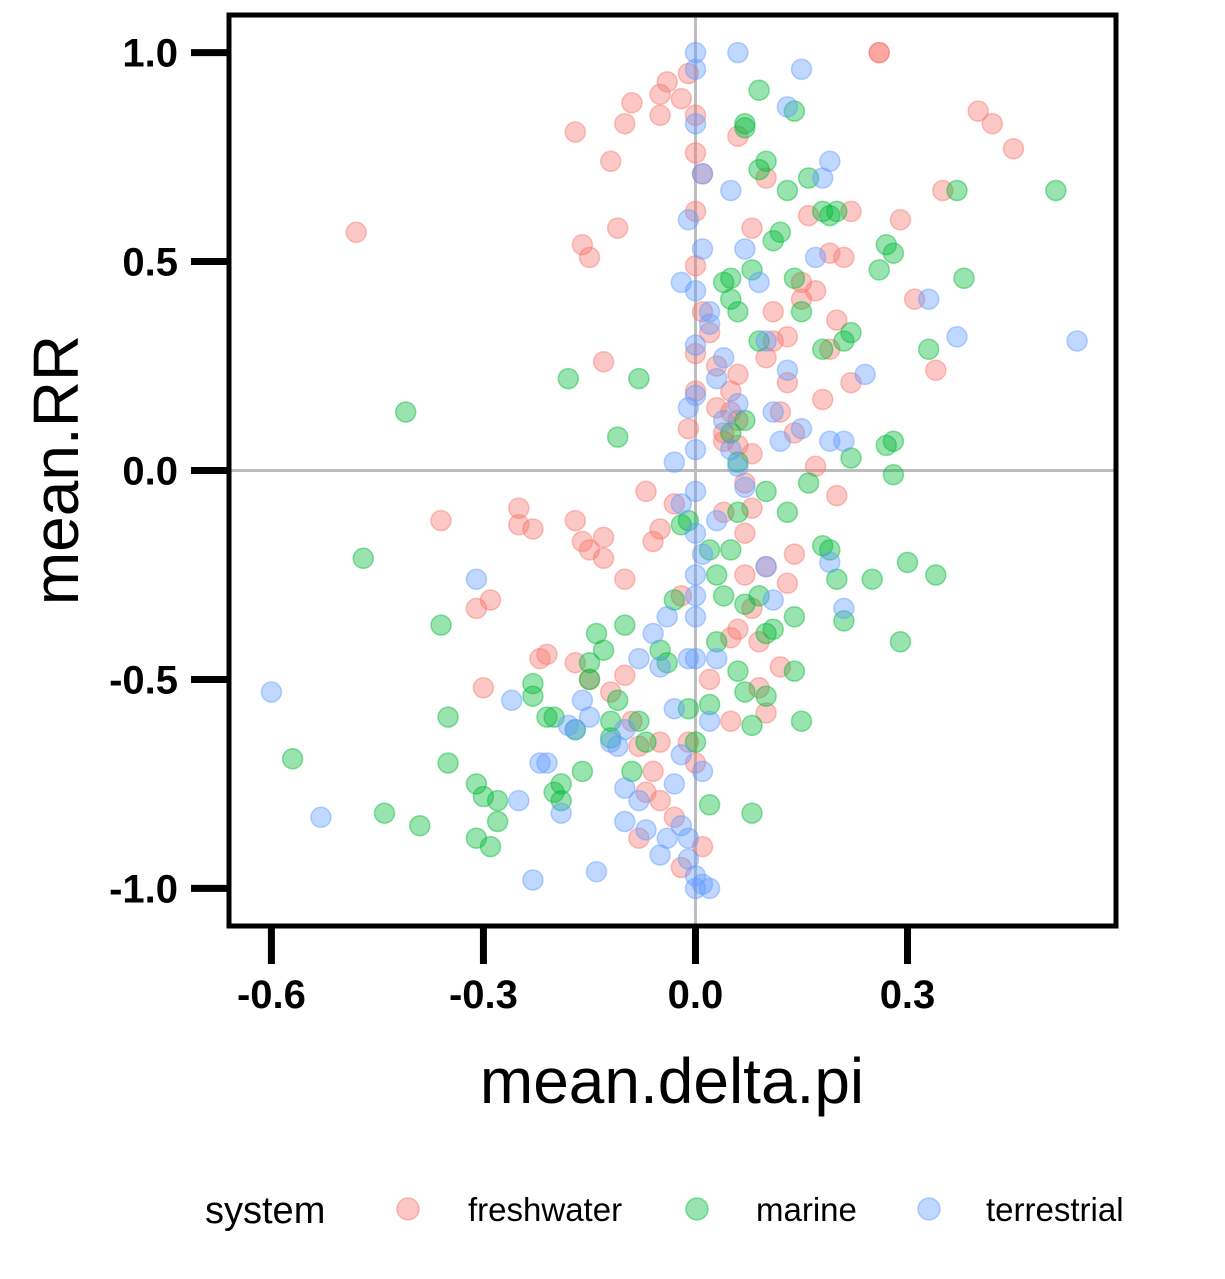 The image size is (1225, 1279). Describe the element at coordinates (143, 889) in the screenshot. I see `y-tick-label: -1.0` at that location.